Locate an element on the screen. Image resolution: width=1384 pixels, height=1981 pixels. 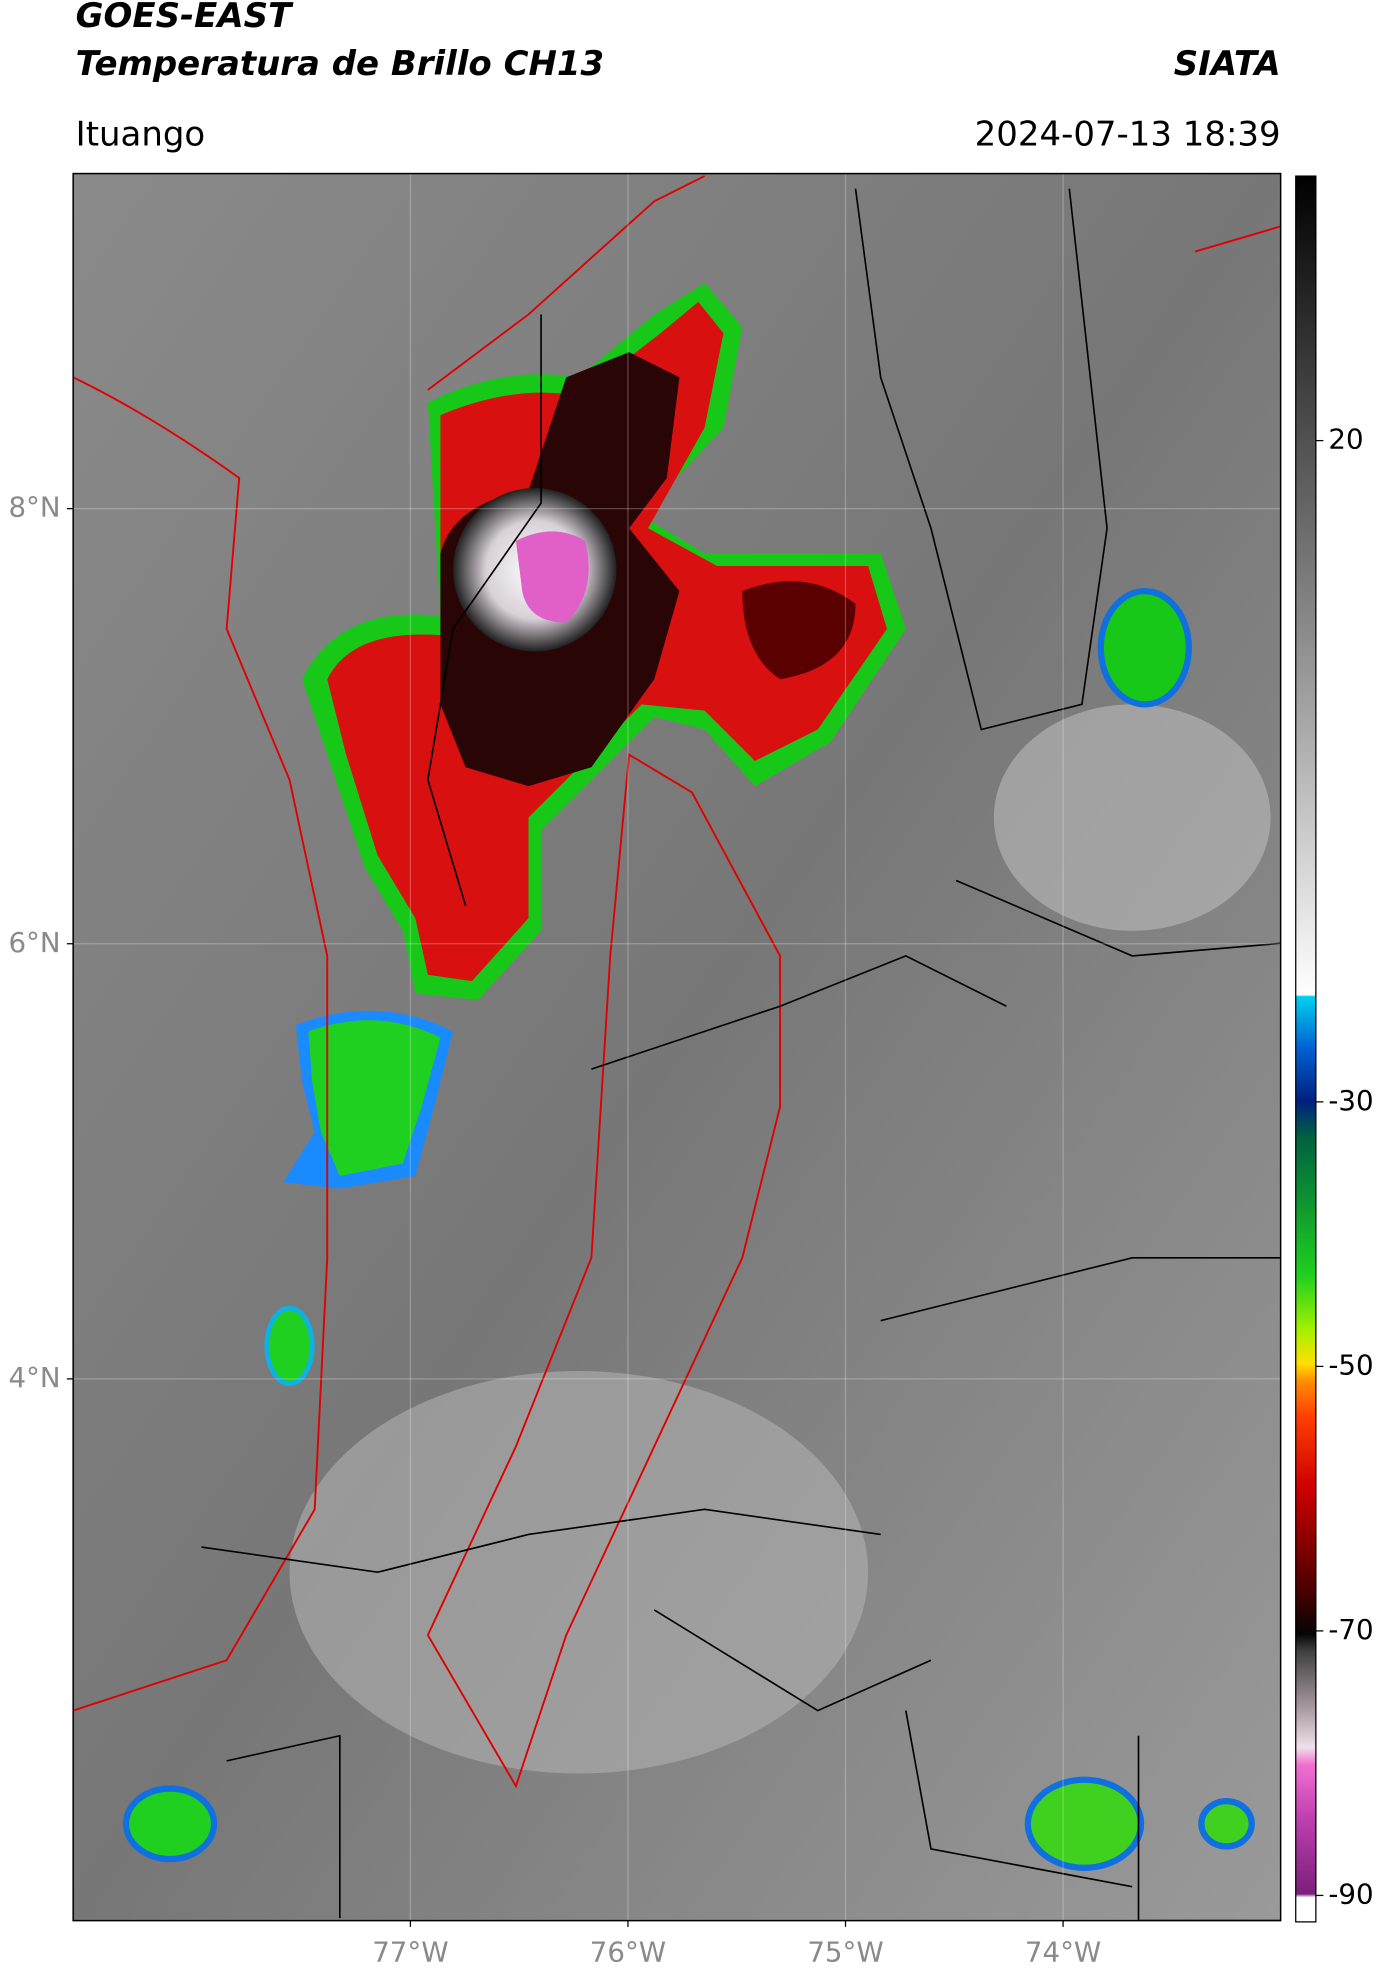
lon-label: 76°W is located at coordinates (628, 1951).